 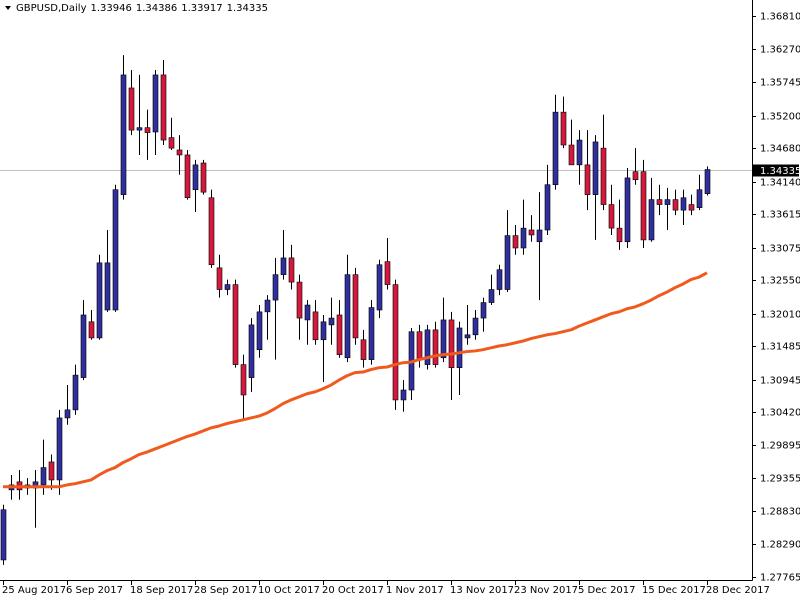 I want to click on y-tick-label: 1.28830, so click(x=780, y=512).